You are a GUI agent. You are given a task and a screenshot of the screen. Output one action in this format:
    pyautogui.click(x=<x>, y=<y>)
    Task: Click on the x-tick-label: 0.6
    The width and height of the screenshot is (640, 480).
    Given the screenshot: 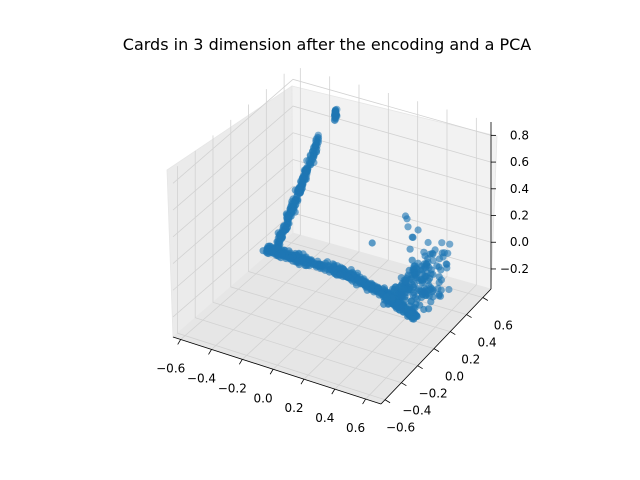 What is the action you would take?
    pyautogui.click(x=355, y=428)
    